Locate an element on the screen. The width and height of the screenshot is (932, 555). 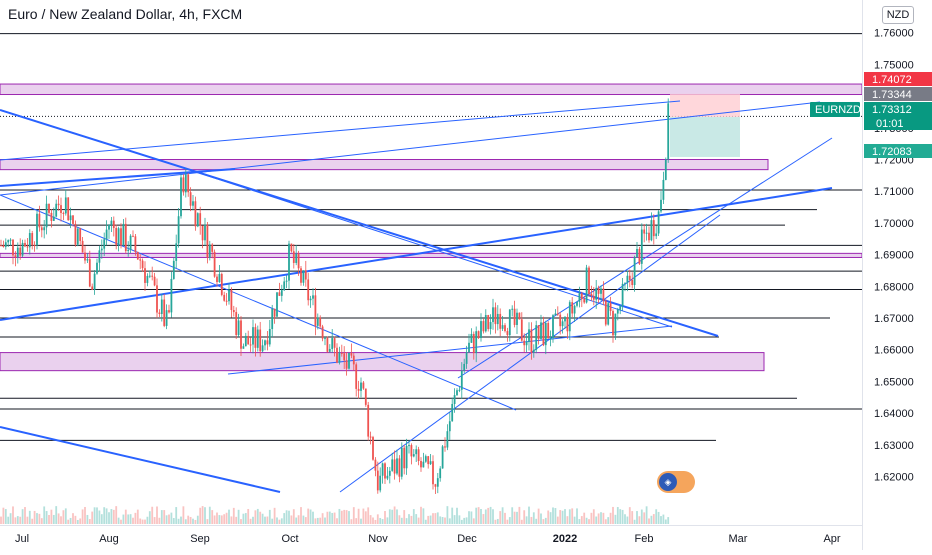
currency-button: NZD is located at coordinates (898, 15).